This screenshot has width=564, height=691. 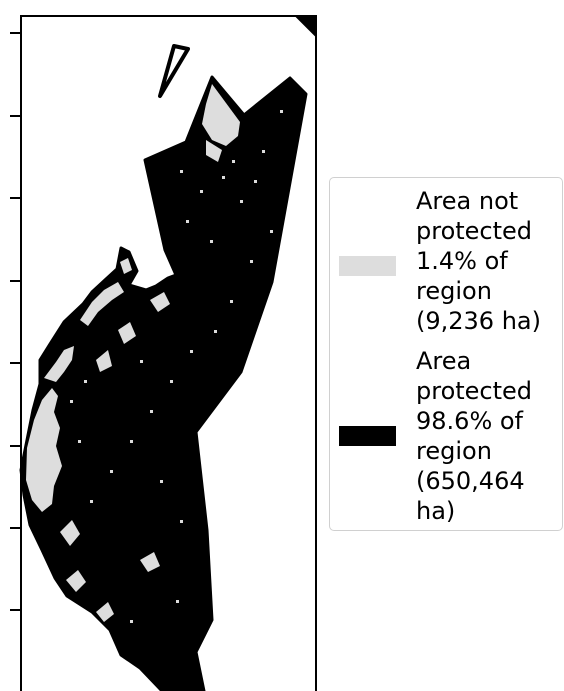 What do you see at coordinates (305, 27) in the screenshot?
I see `region-fragment-corner` at bounding box center [305, 27].